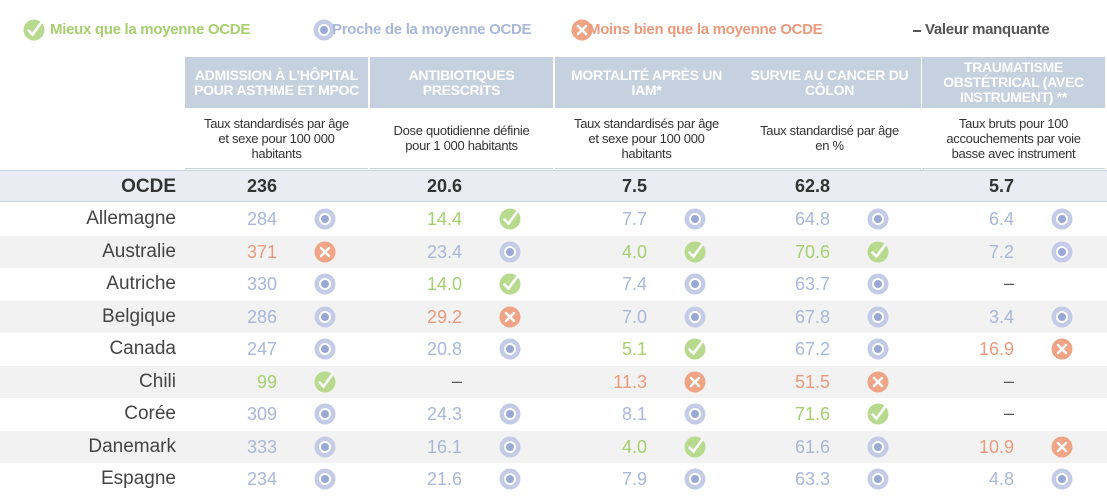 Image resolution: width=1107 pixels, height=496 pixels. Describe the element at coordinates (917, 31) in the screenshot. I see `legend-dash` at that location.